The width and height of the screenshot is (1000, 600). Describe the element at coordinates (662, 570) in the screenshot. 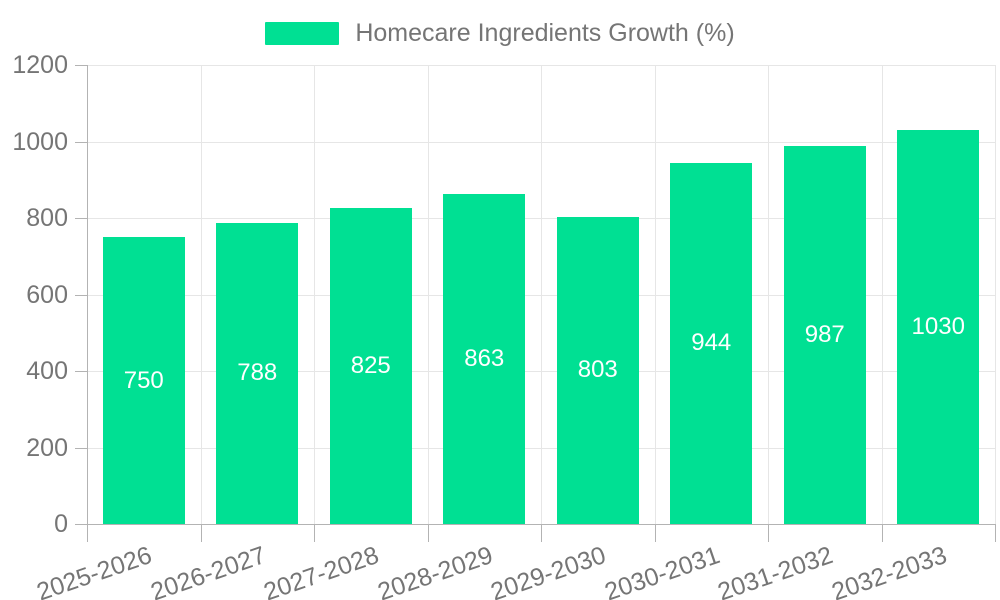

I see `x-tick-label: 2030-2031` at that location.